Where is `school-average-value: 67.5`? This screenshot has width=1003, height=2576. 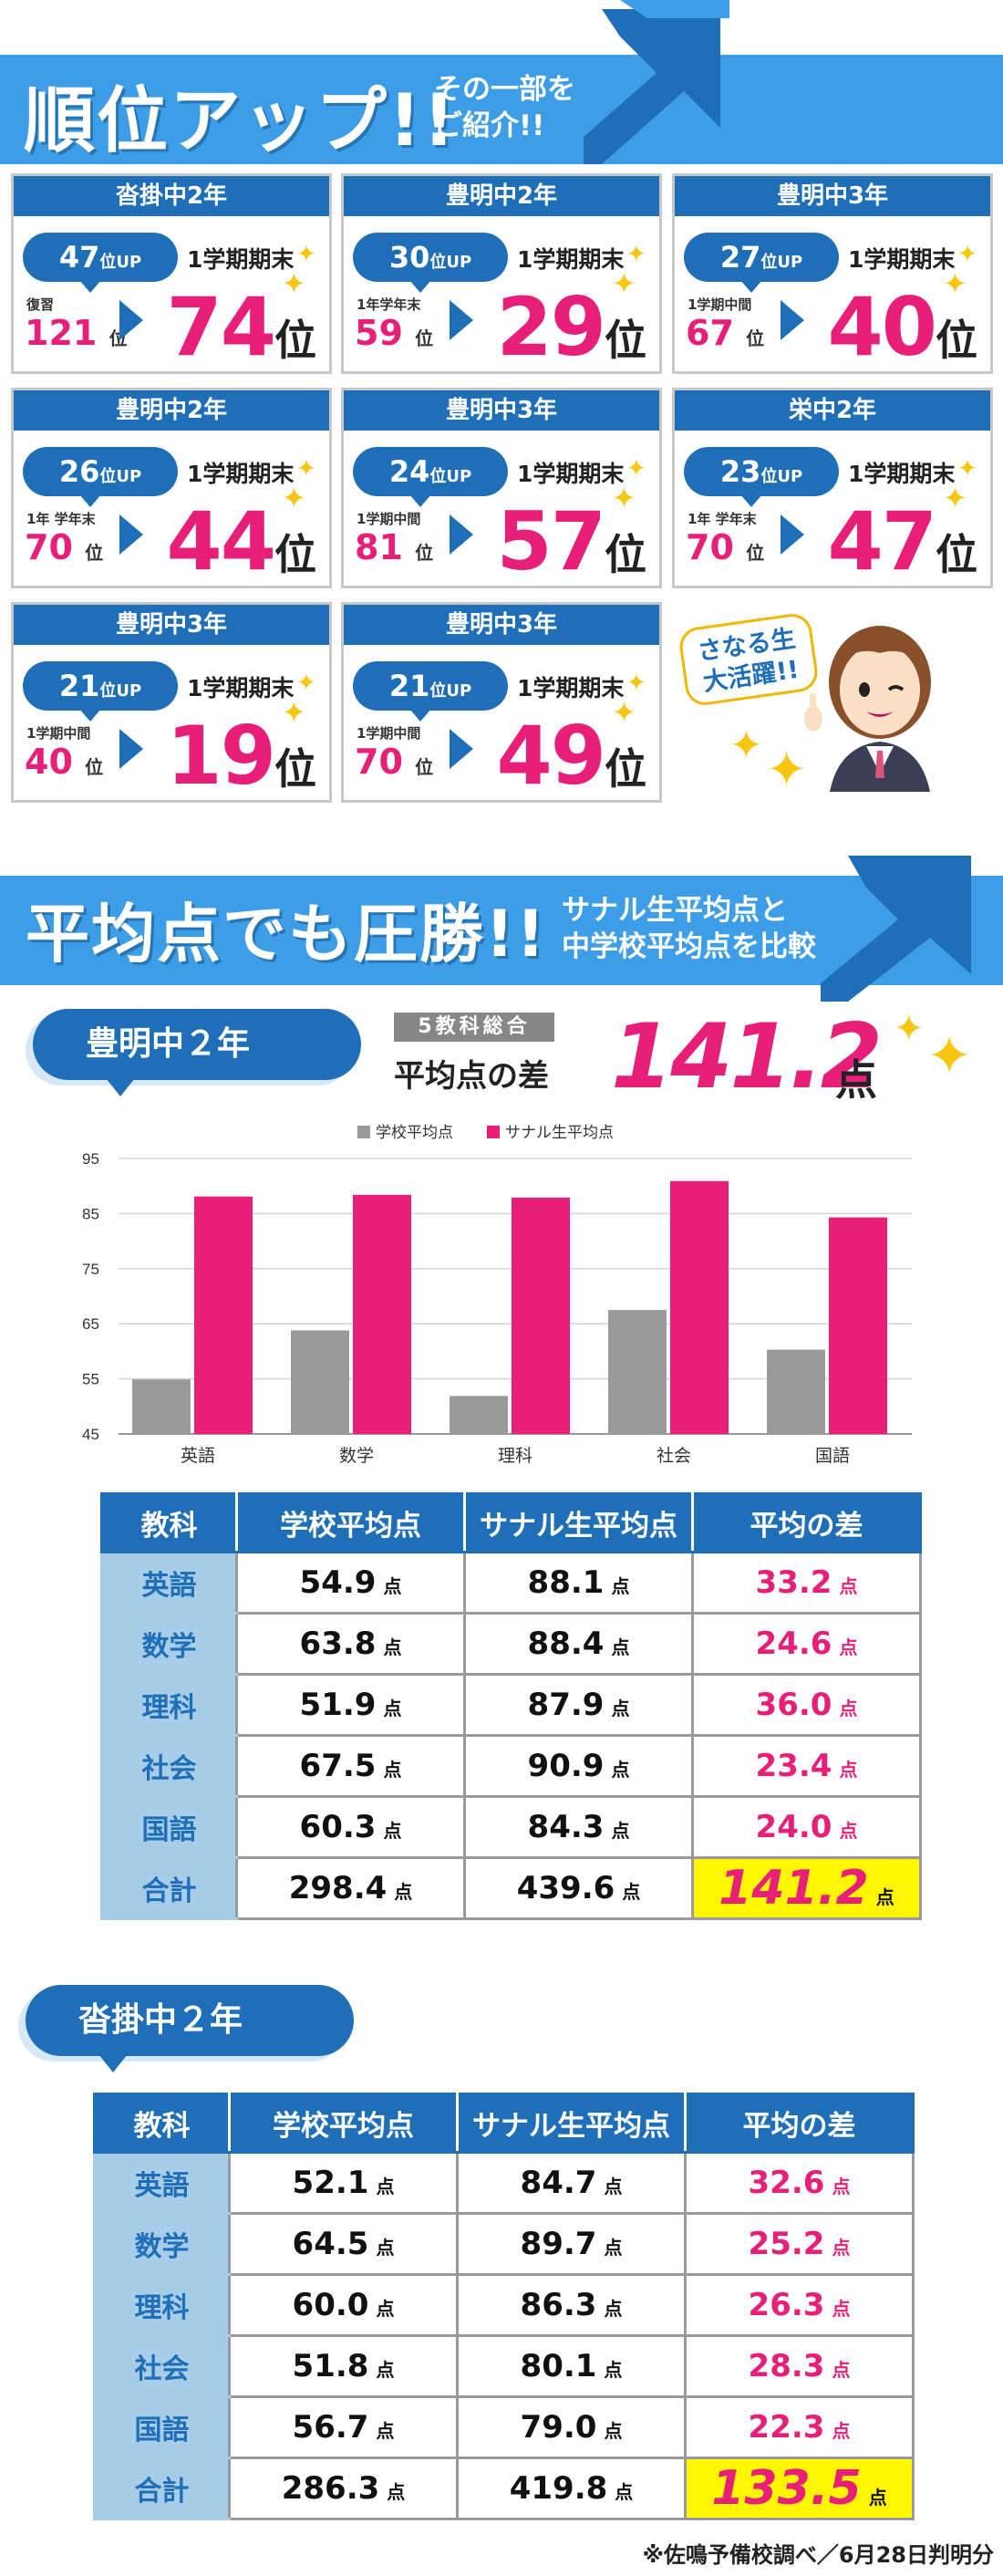
school-average-value: 67.5 is located at coordinates (338, 1766).